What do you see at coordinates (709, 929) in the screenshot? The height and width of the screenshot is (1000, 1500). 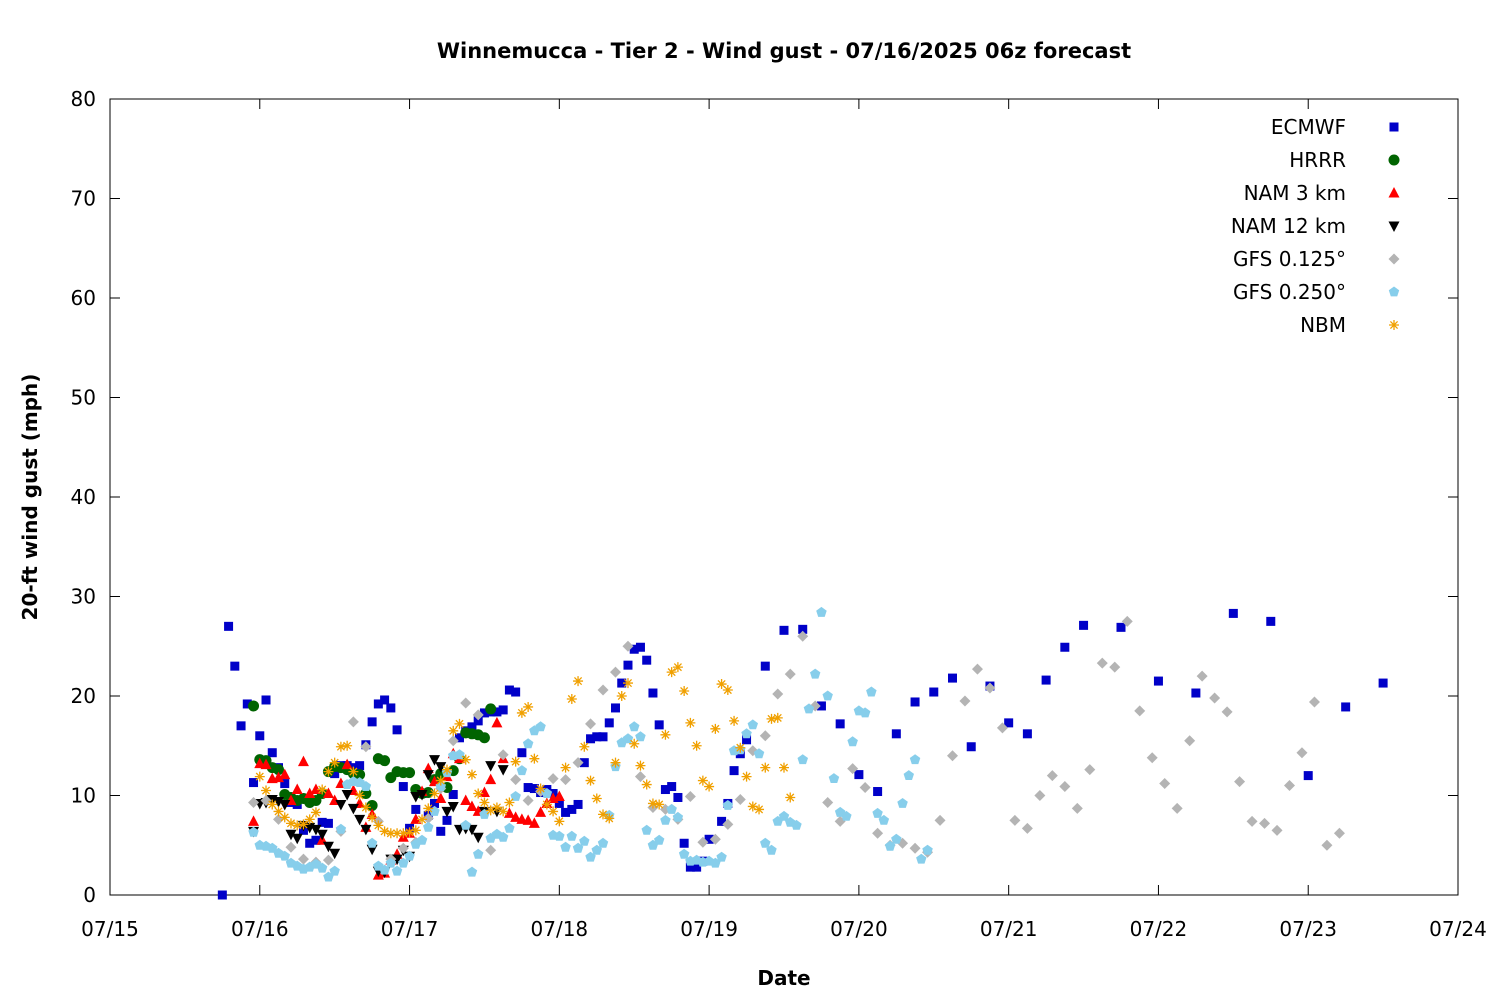 I see `x-tick-label: 07/19` at bounding box center [709, 929].